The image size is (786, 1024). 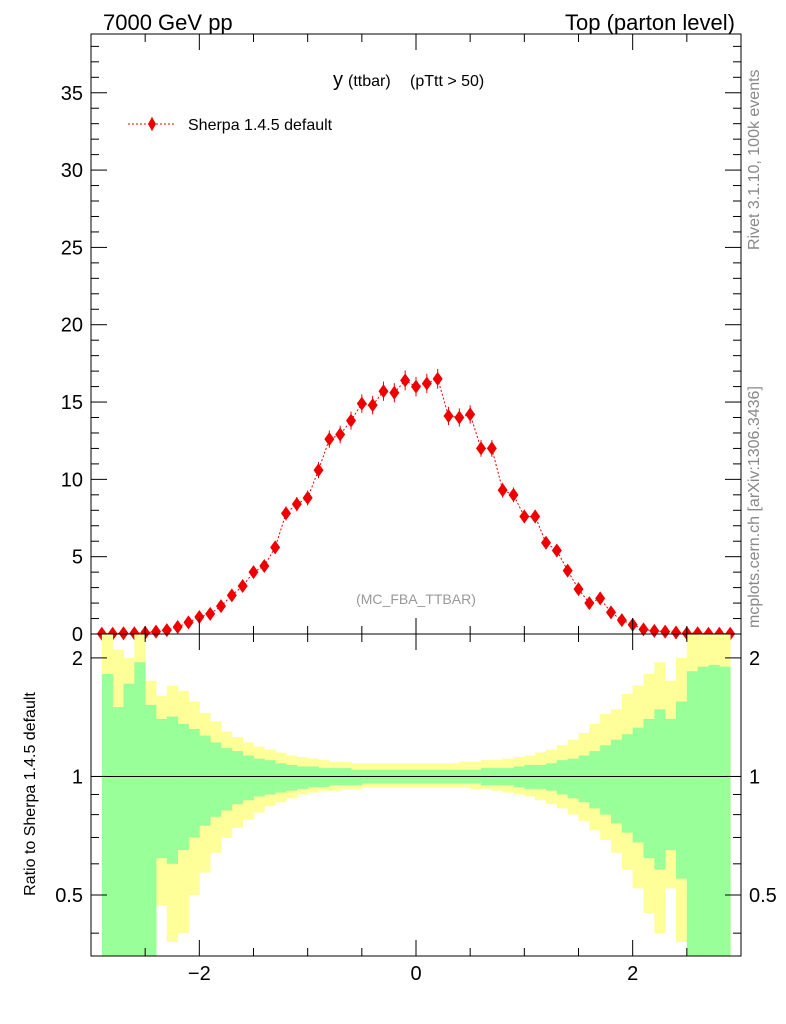 I want to click on ratio-ylabel: Ratio to Sherpa 1.4.5 default, so click(x=30, y=794).